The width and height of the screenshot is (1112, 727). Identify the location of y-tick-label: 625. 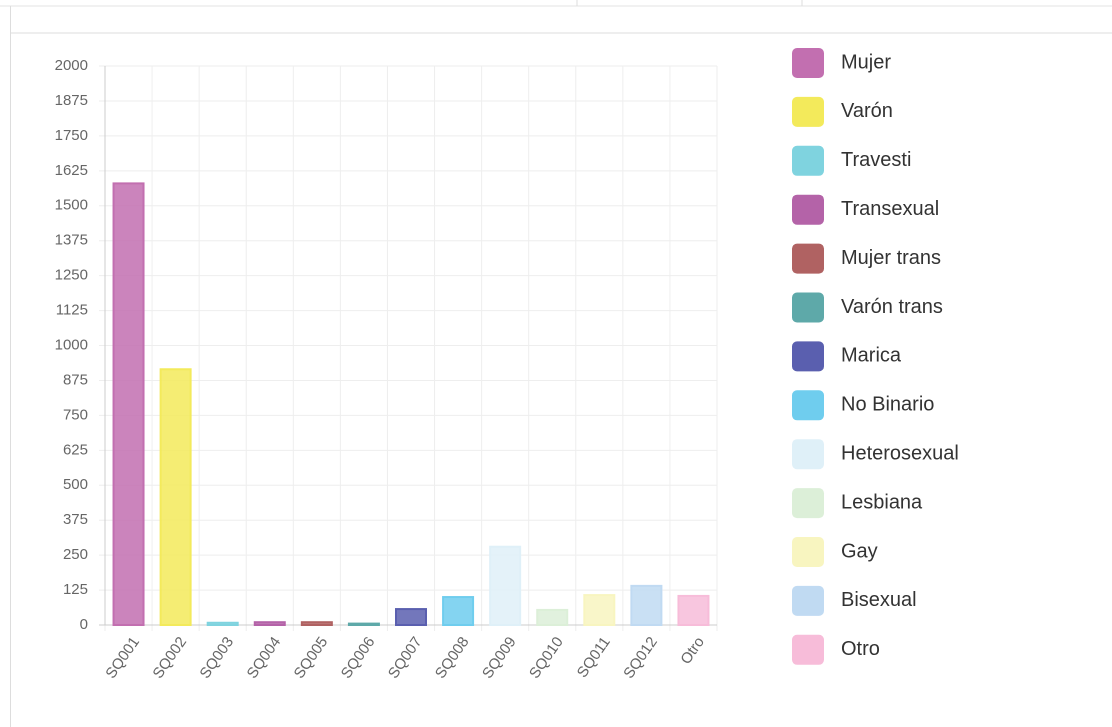
(75, 449).